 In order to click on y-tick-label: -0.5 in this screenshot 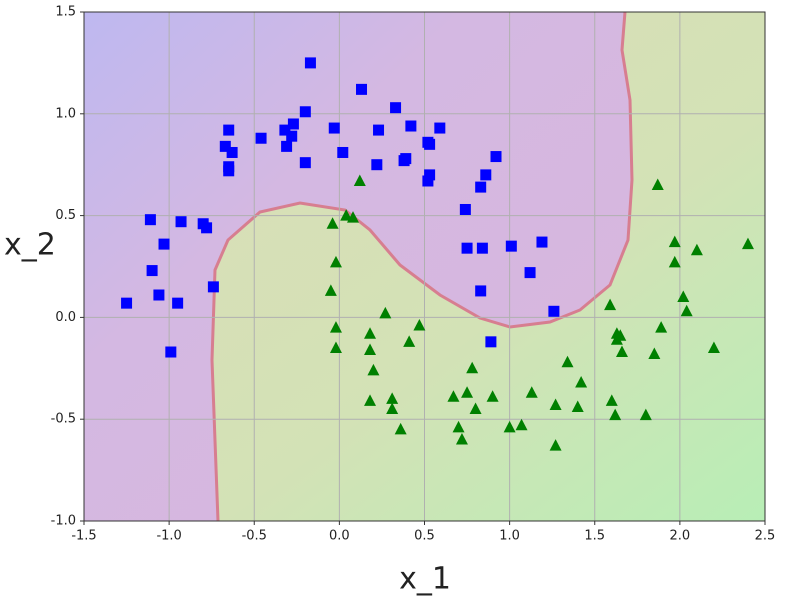, I will do `click(63, 419)`.